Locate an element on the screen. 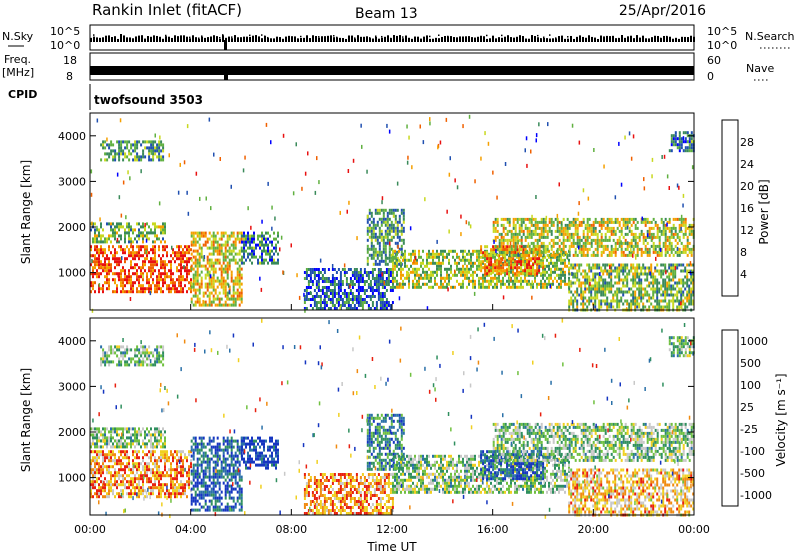 The width and height of the screenshot is (800, 554). y-tick-label: 3000 is located at coordinates (72, 181).